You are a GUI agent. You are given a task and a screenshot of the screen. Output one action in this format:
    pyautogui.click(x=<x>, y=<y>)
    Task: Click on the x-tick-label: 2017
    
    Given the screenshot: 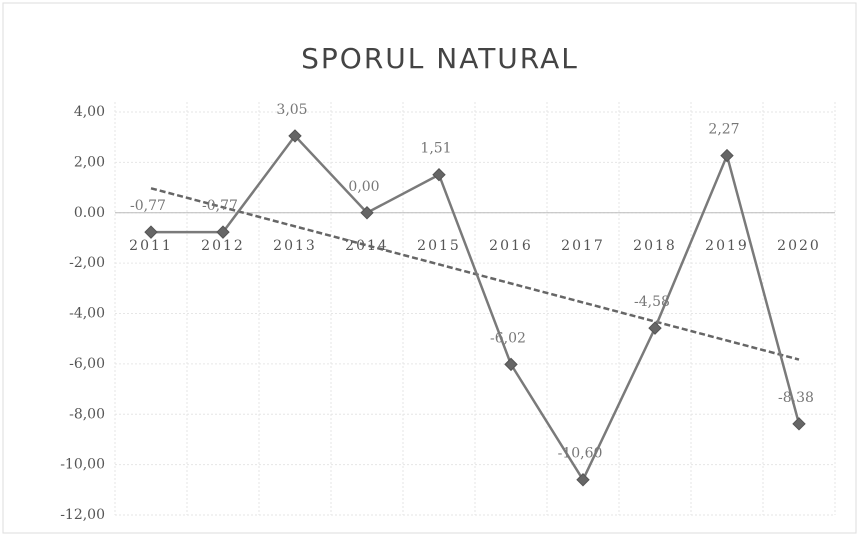 What is the action you would take?
    pyautogui.click(x=583, y=246)
    